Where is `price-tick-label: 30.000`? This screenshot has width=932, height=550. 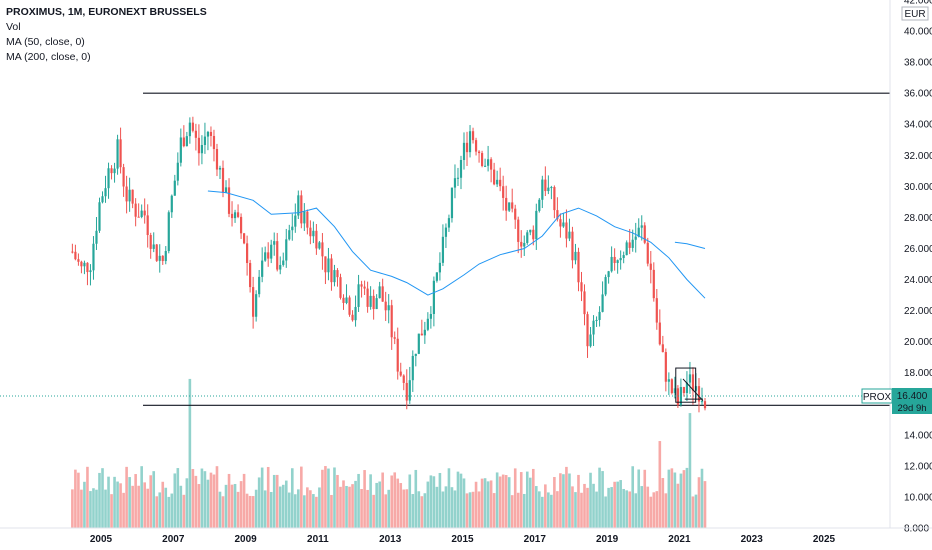 price-tick-label: 30.000 is located at coordinates (918, 187).